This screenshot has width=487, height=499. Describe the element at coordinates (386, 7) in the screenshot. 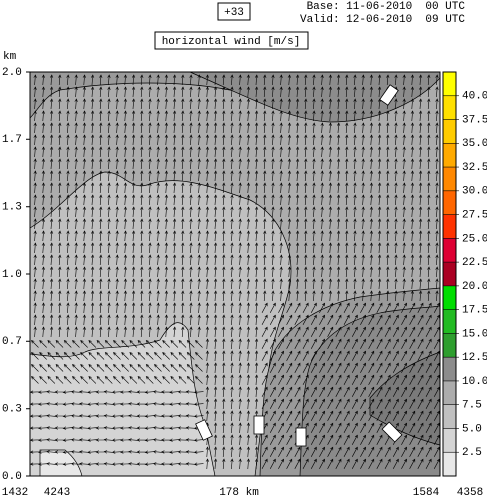

I see `base-time: Base: 11-06-2010 00 UTC` at that location.